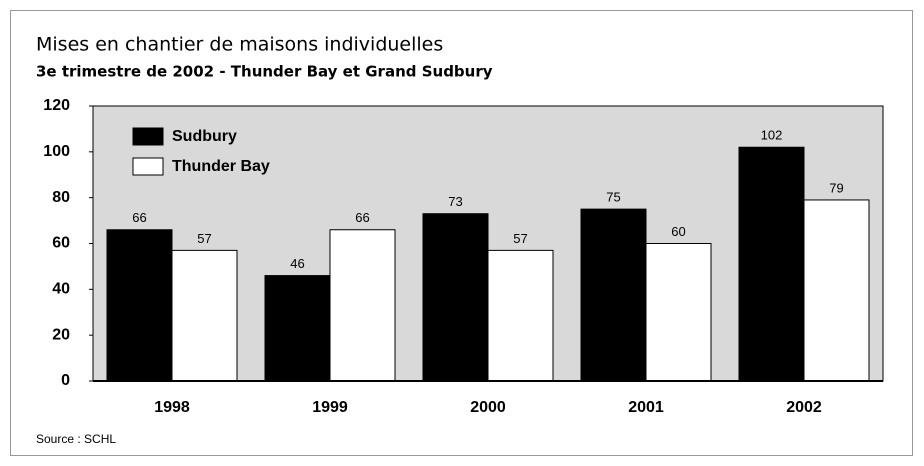  I want to click on legend-label: Thunder Bay, so click(221, 166).